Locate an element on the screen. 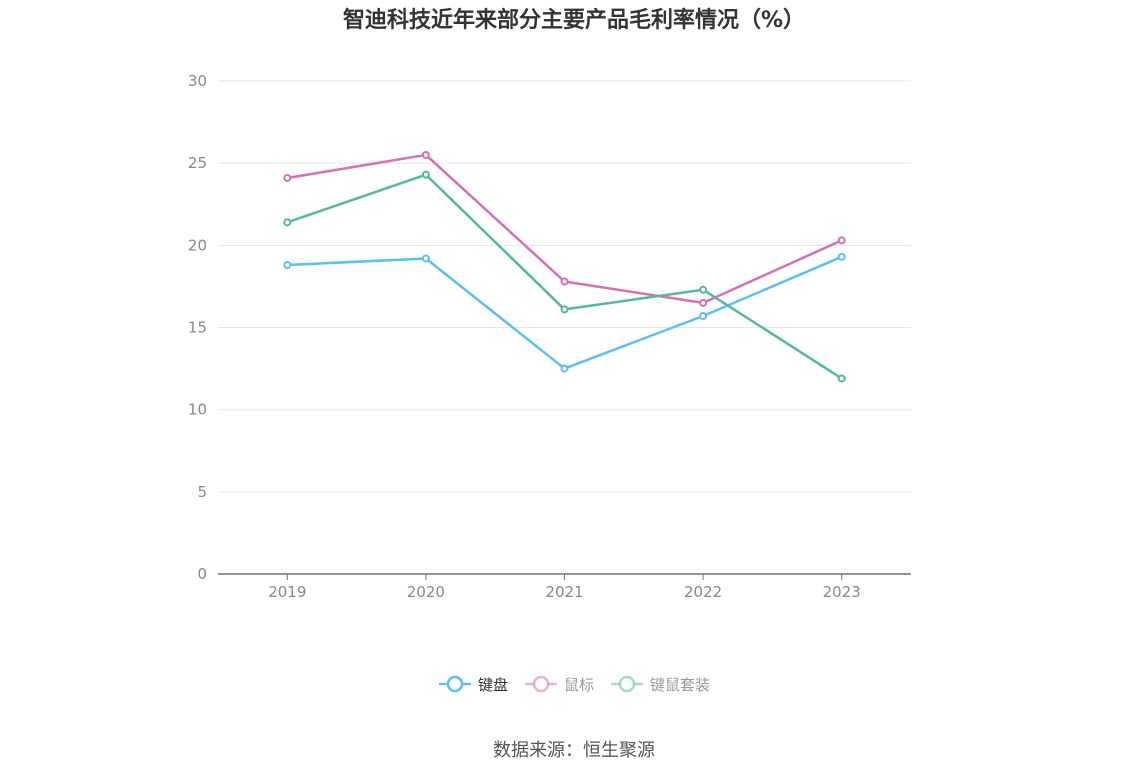 The width and height of the screenshot is (1148, 776). y-tick-label: 5 is located at coordinates (202, 492).